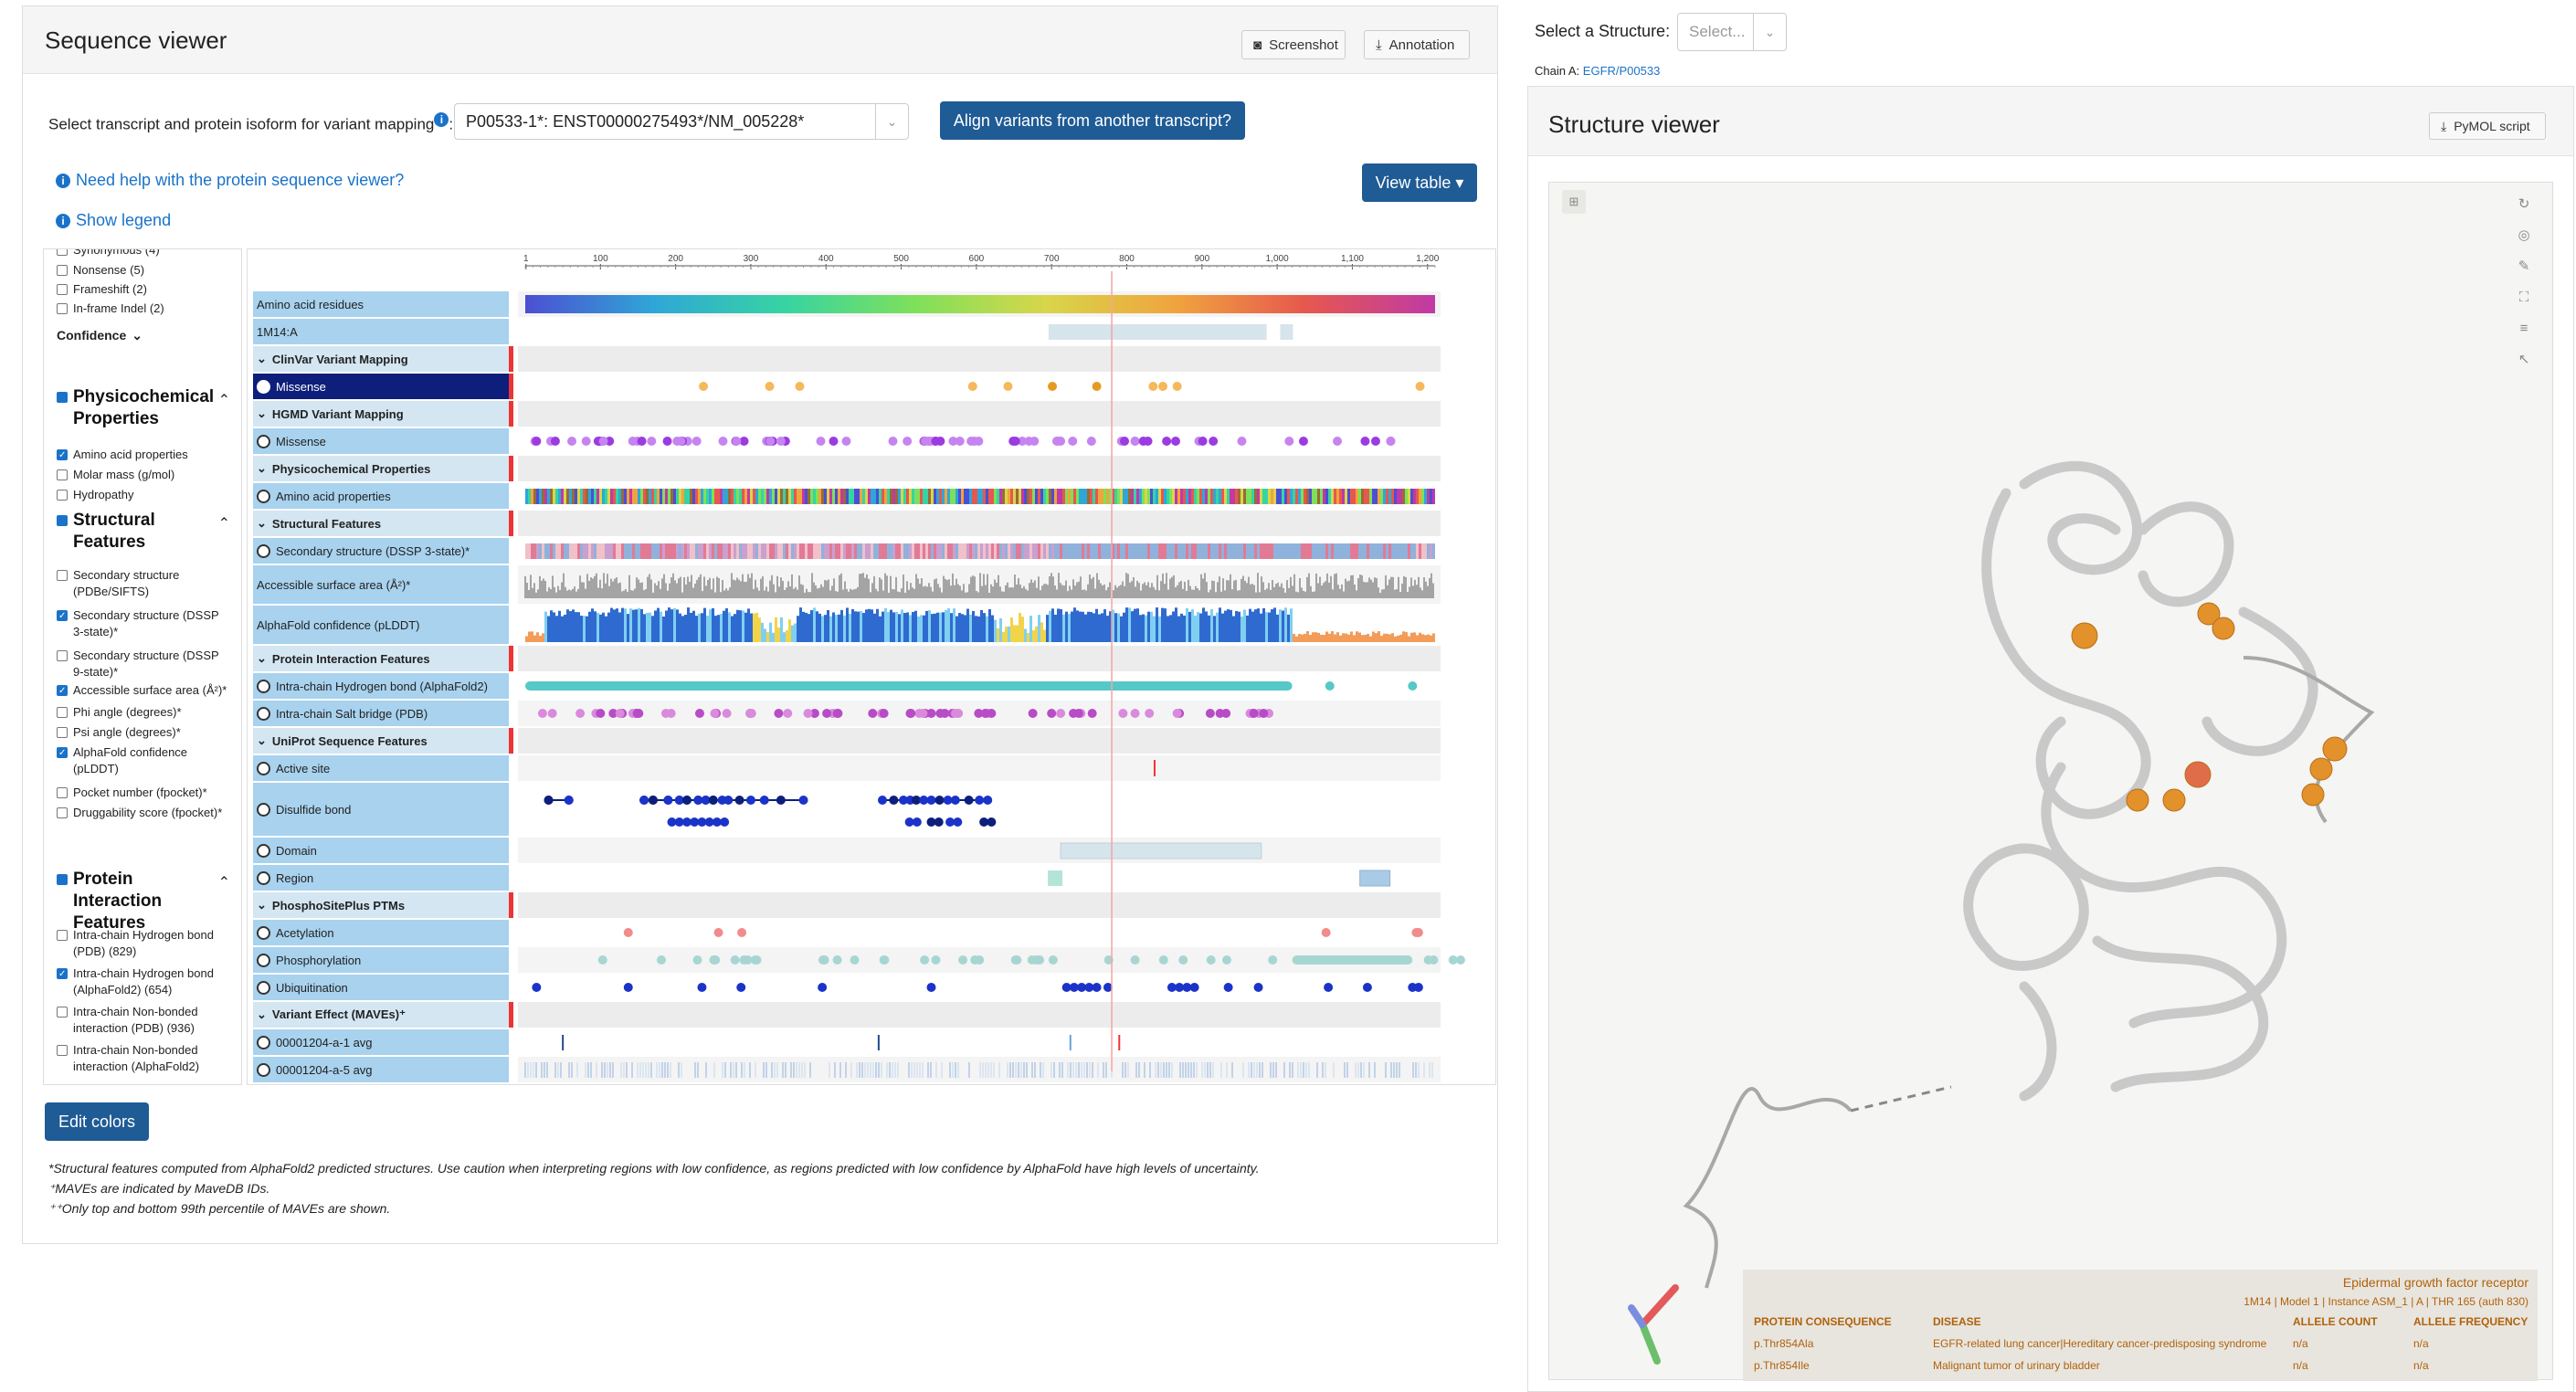  I want to click on track-label: ⌄ HGMD Variant Mapping, so click(381, 414).